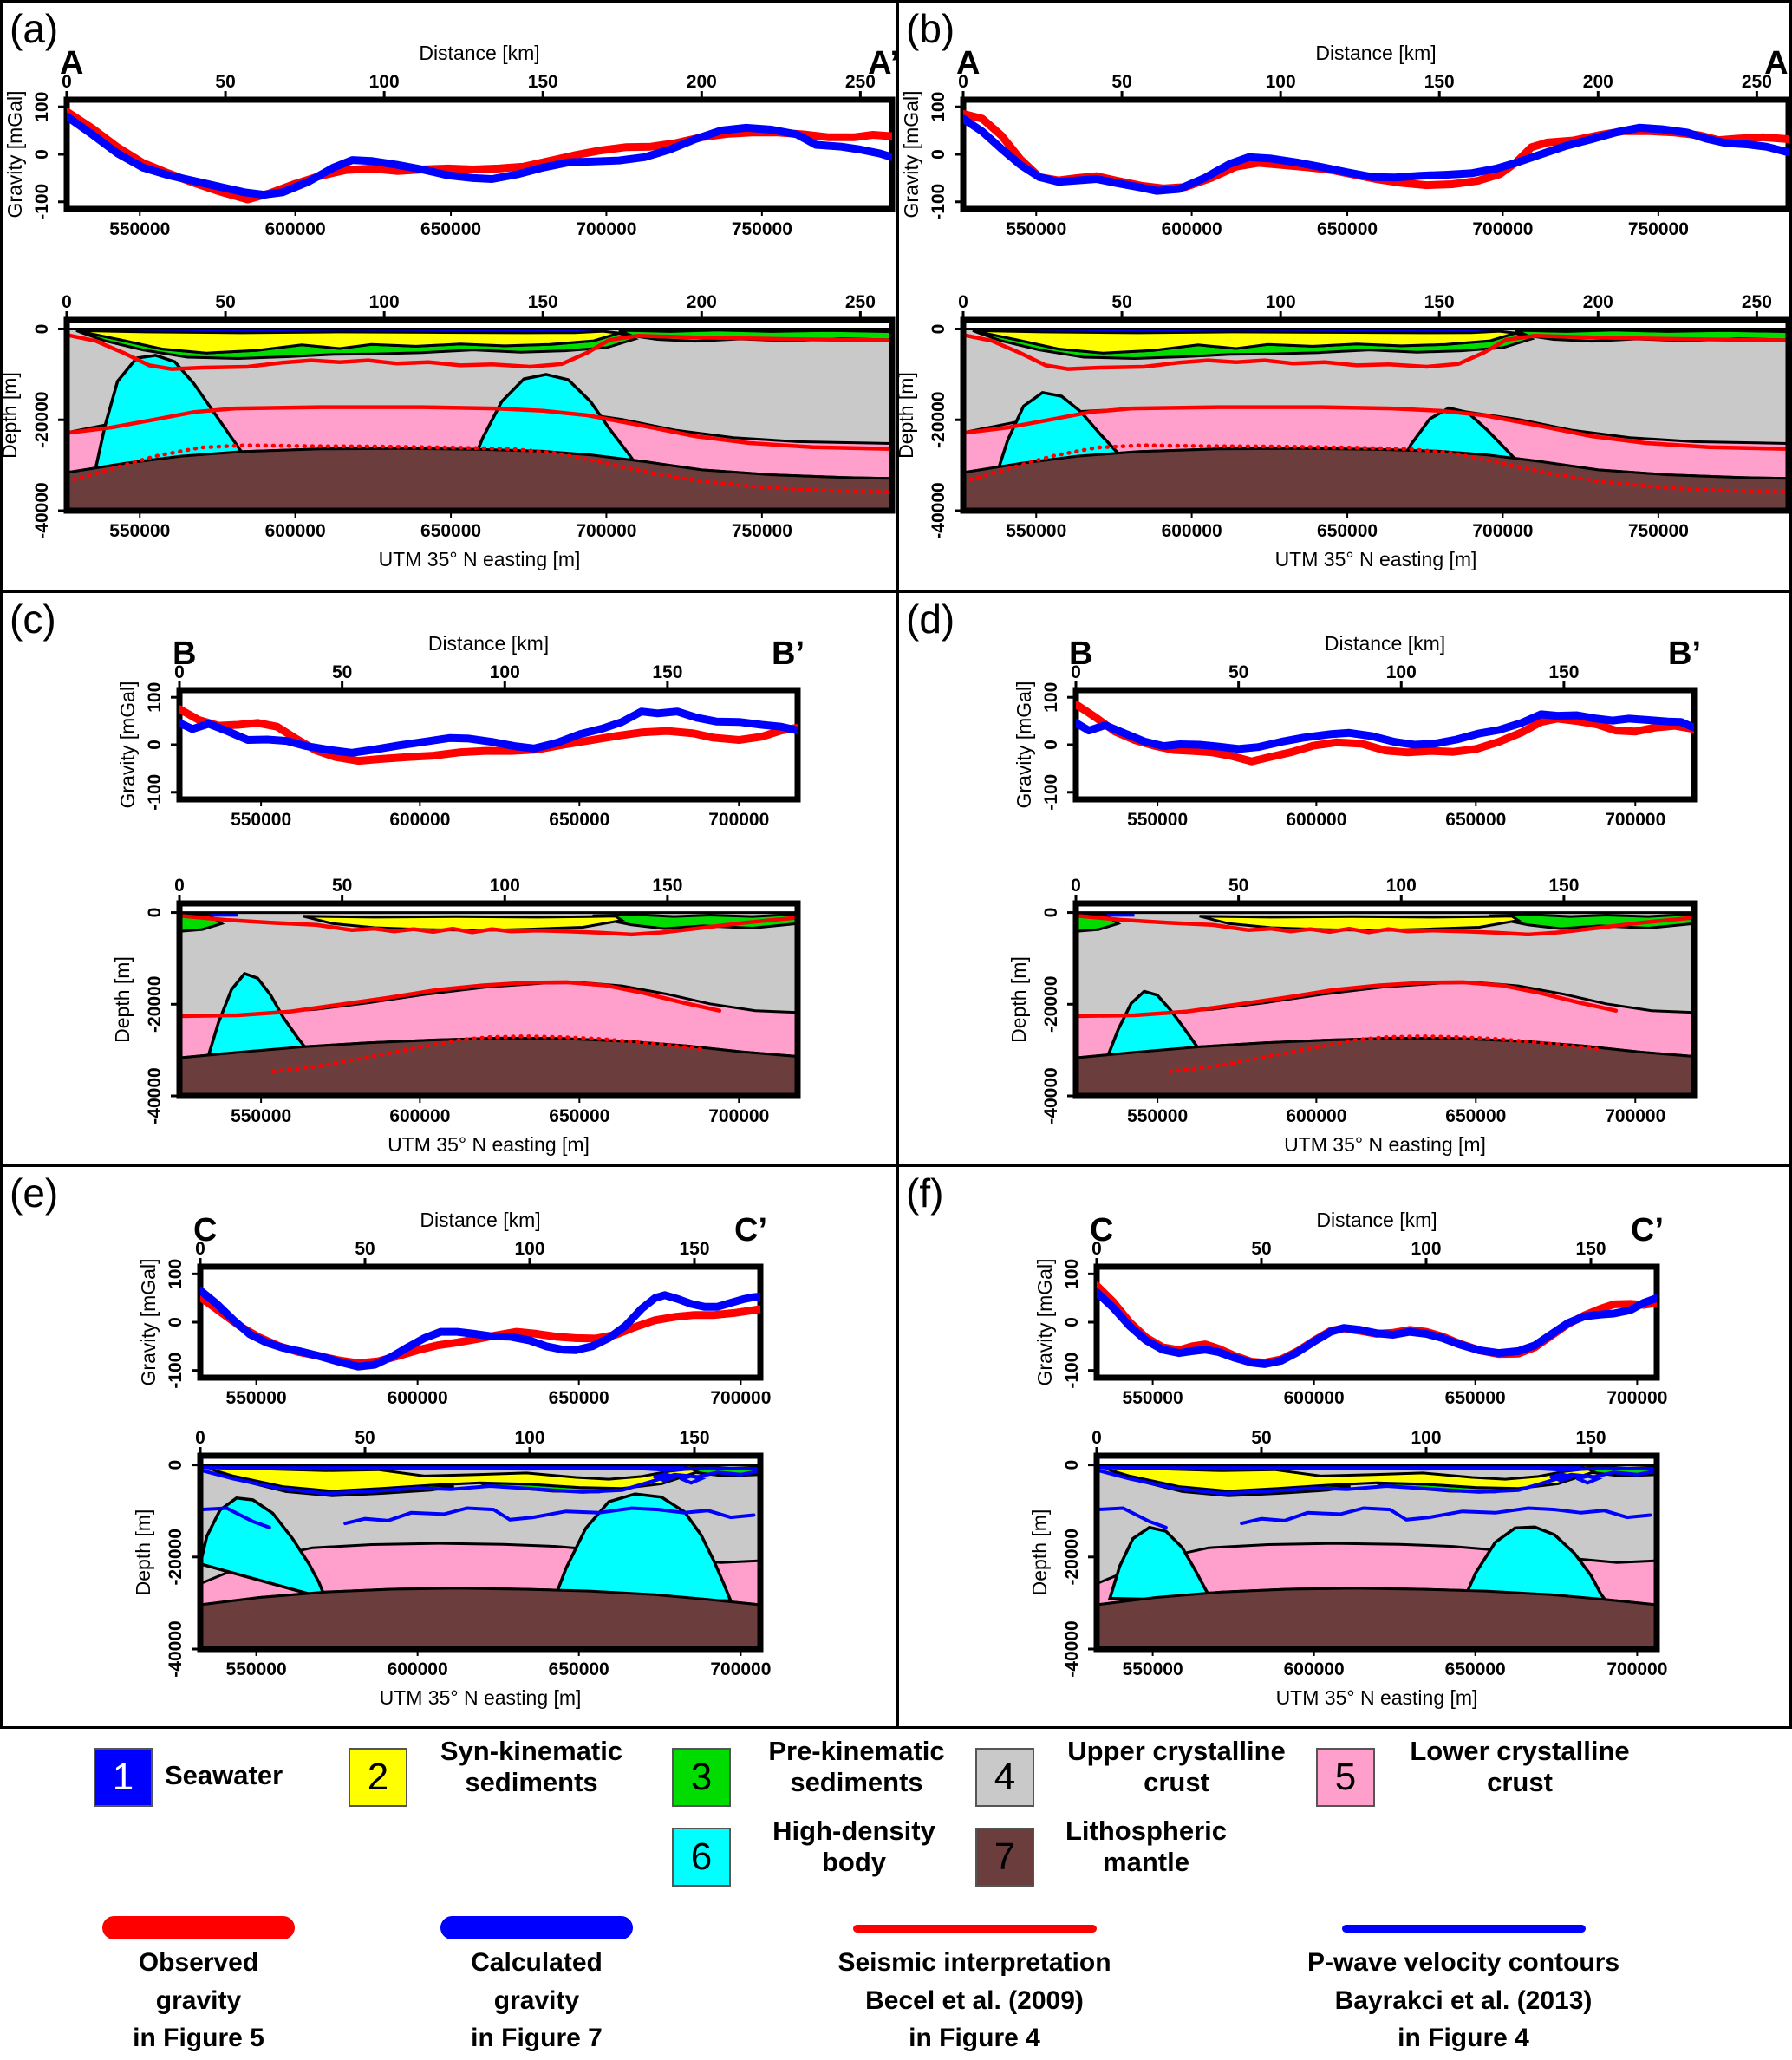 The width and height of the screenshot is (1792, 2060). I want to click on depth-tick-label: 0, so click(1051, 913).